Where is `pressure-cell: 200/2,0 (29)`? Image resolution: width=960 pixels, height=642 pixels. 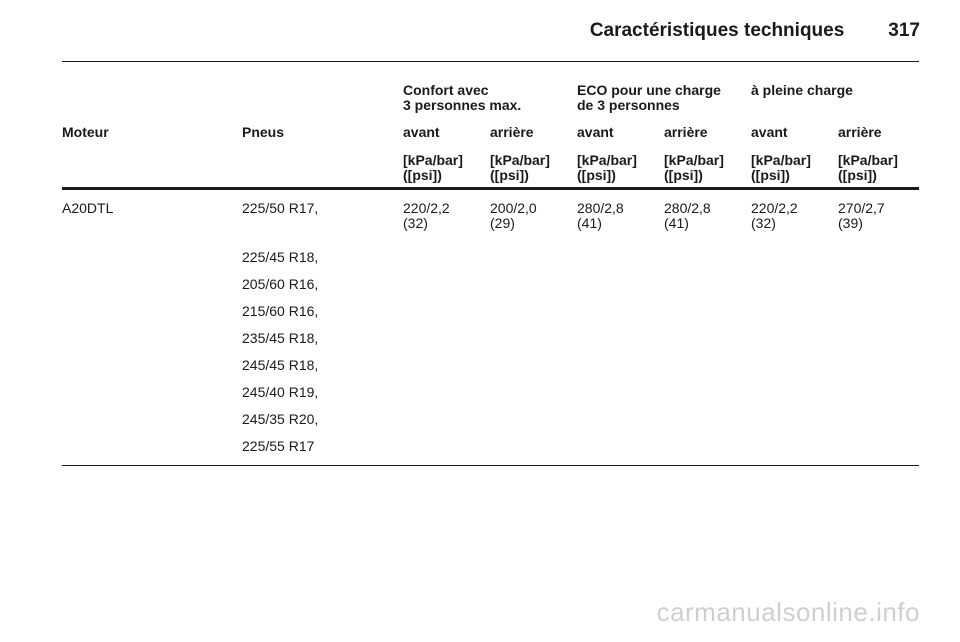
pressure-cell: 200/2,0 (29) is located at coordinates (513, 216).